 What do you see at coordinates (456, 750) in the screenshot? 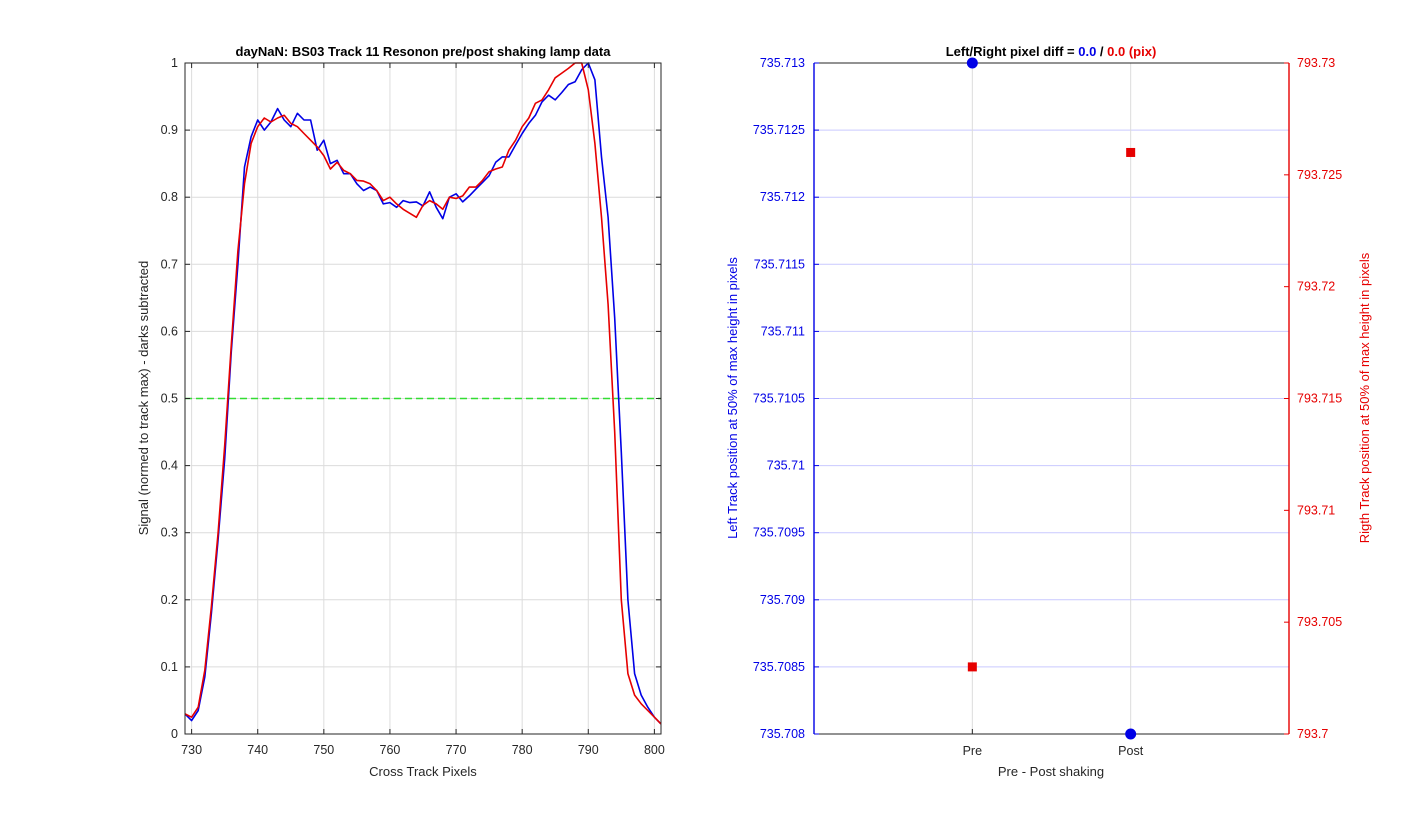
I see `left-x-tick-label: 770` at bounding box center [456, 750].